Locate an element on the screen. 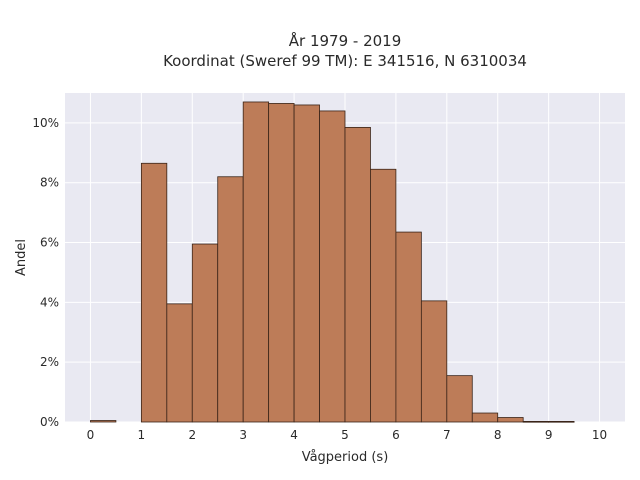 This screenshot has height=480, width=640. x-tick-label: 3 is located at coordinates (243, 435).